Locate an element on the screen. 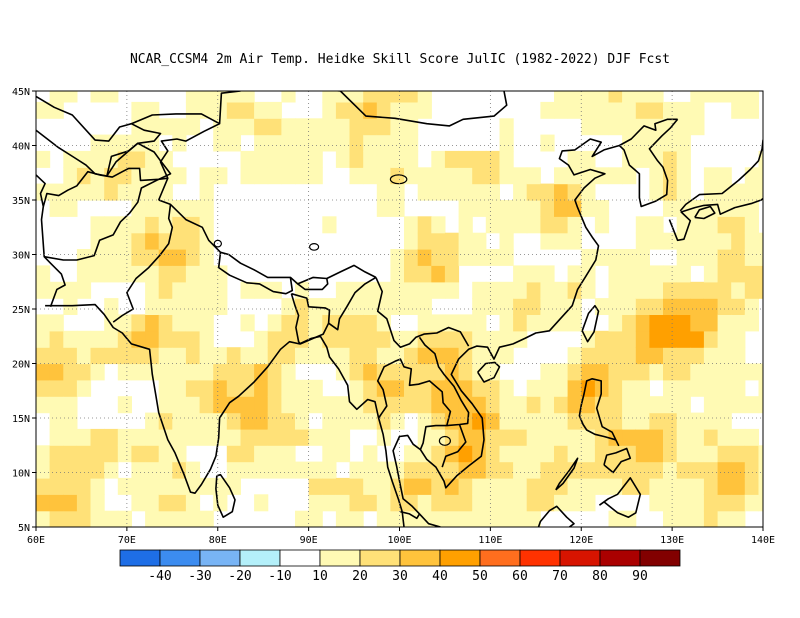 The image size is (800, 618). border-uzbek-turkmen is located at coordinates (99, 136).